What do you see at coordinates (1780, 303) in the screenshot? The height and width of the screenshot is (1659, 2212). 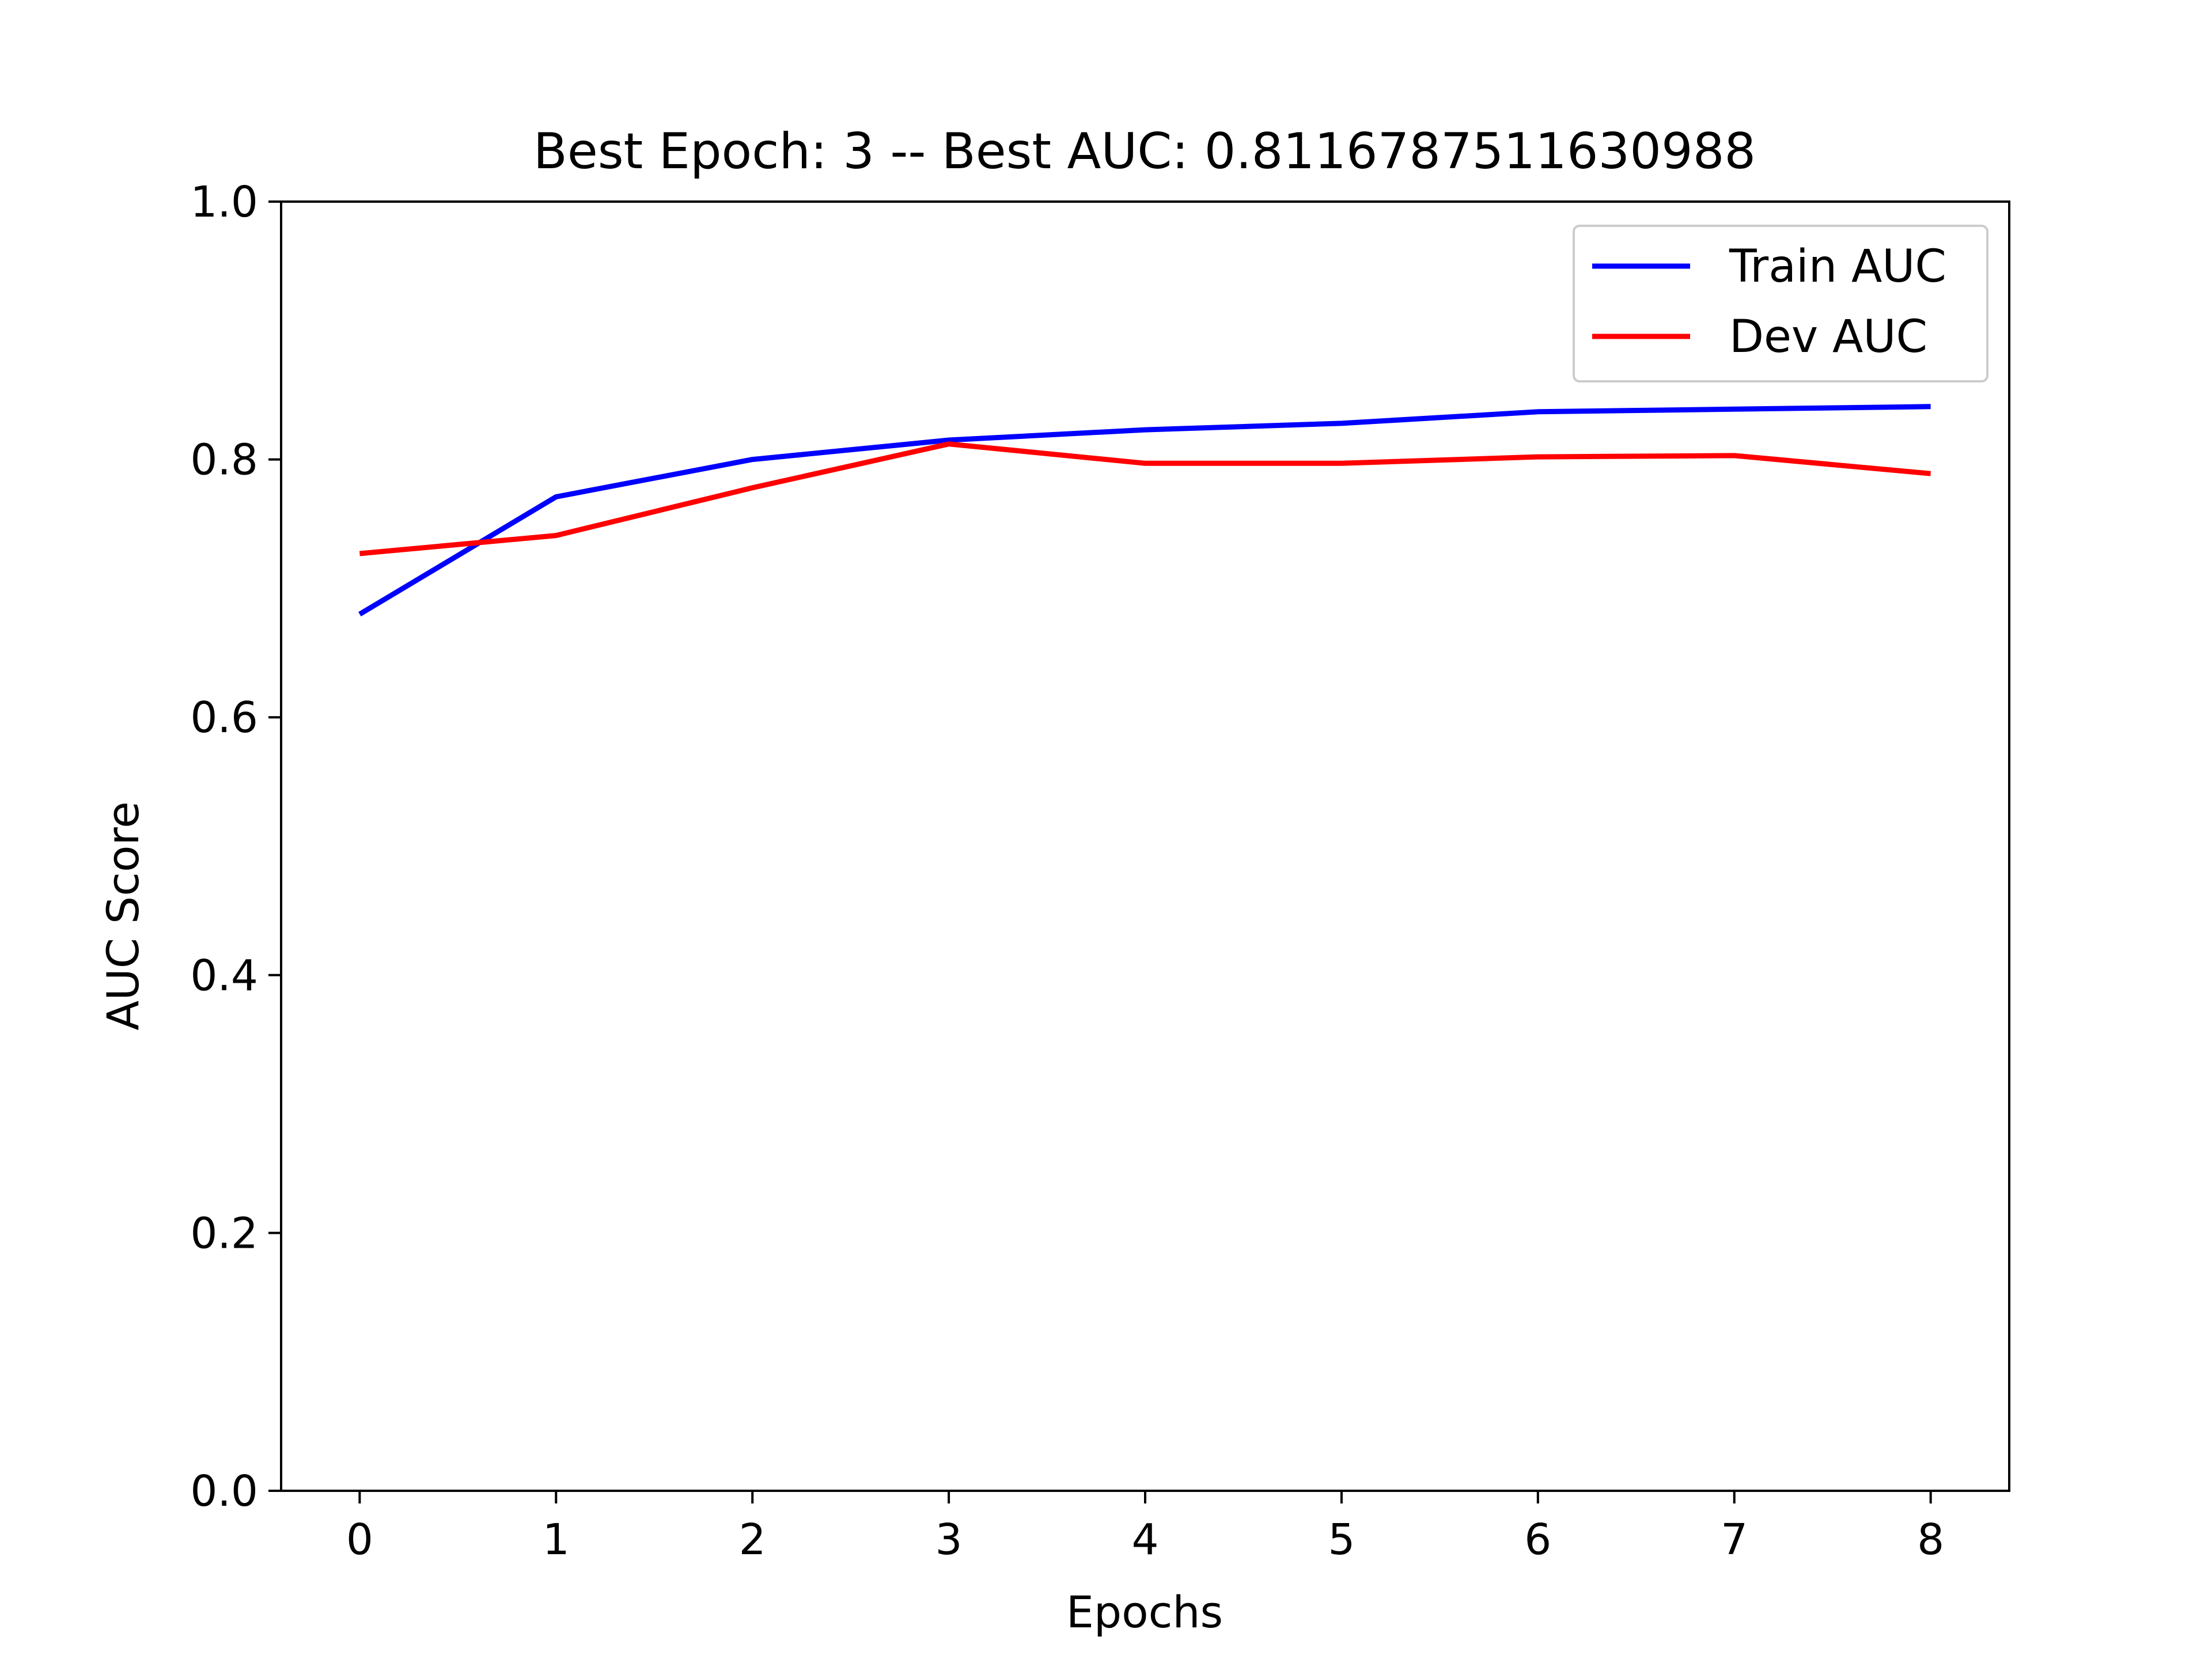 I see `legend: Train AUC Dev AUC` at bounding box center [1780, 303].